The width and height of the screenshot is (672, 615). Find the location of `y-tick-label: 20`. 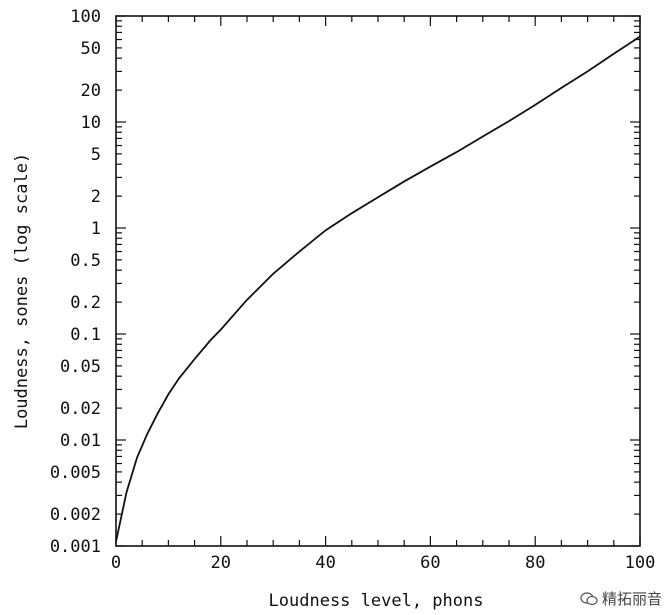

y-tick-label: 20 is located at coordinates (91, 91).